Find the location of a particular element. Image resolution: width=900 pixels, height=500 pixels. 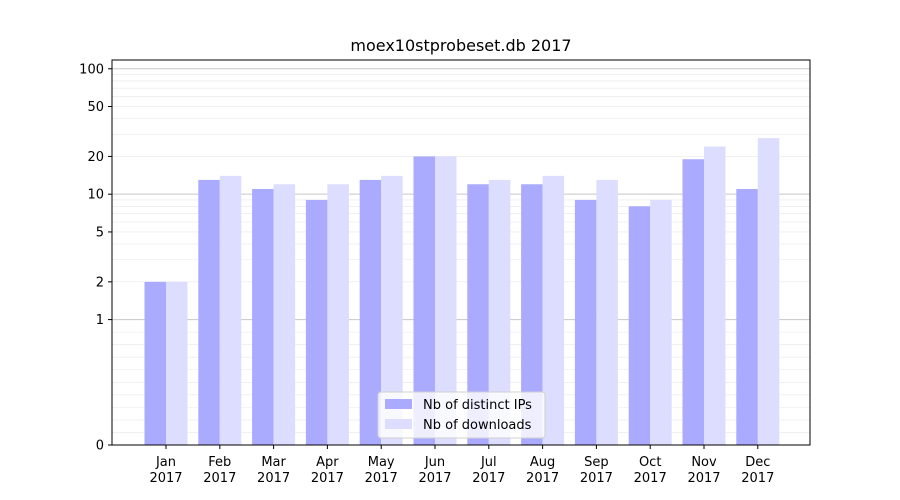

x-tick-label: Aug 2017 is located at coordinates (542, 470).